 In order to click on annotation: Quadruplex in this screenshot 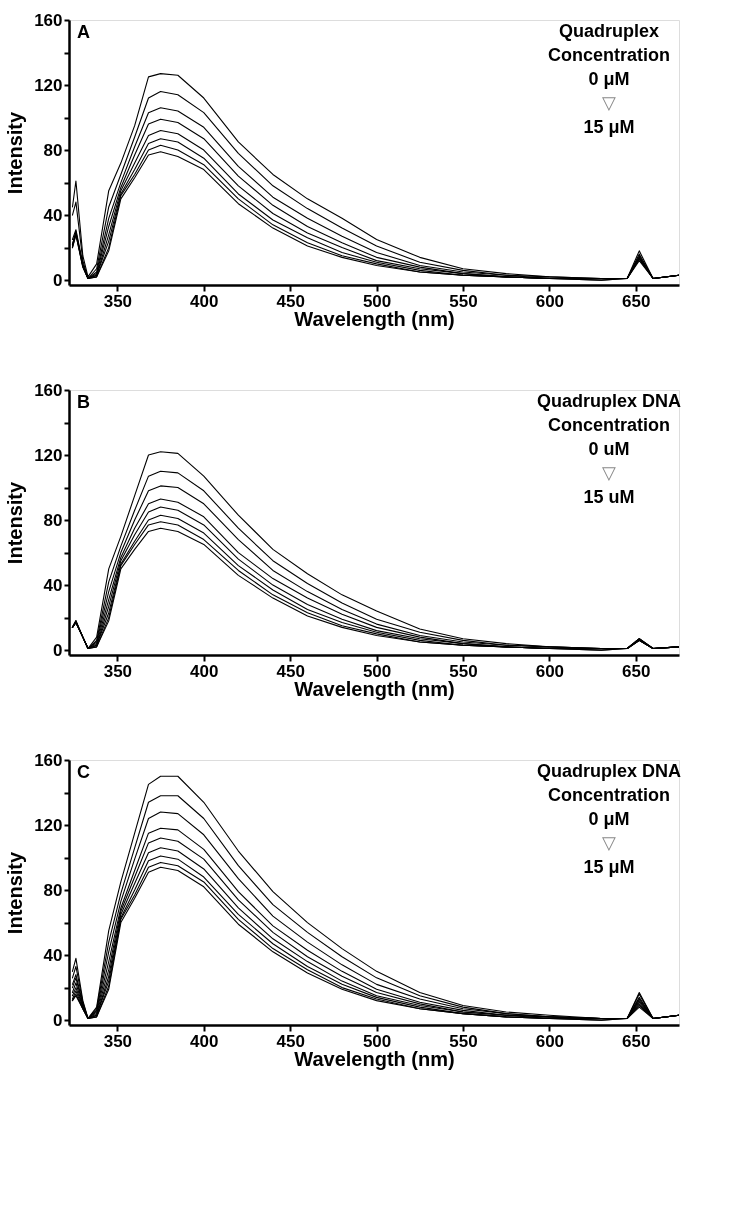, I will do `click(609, 31)`.